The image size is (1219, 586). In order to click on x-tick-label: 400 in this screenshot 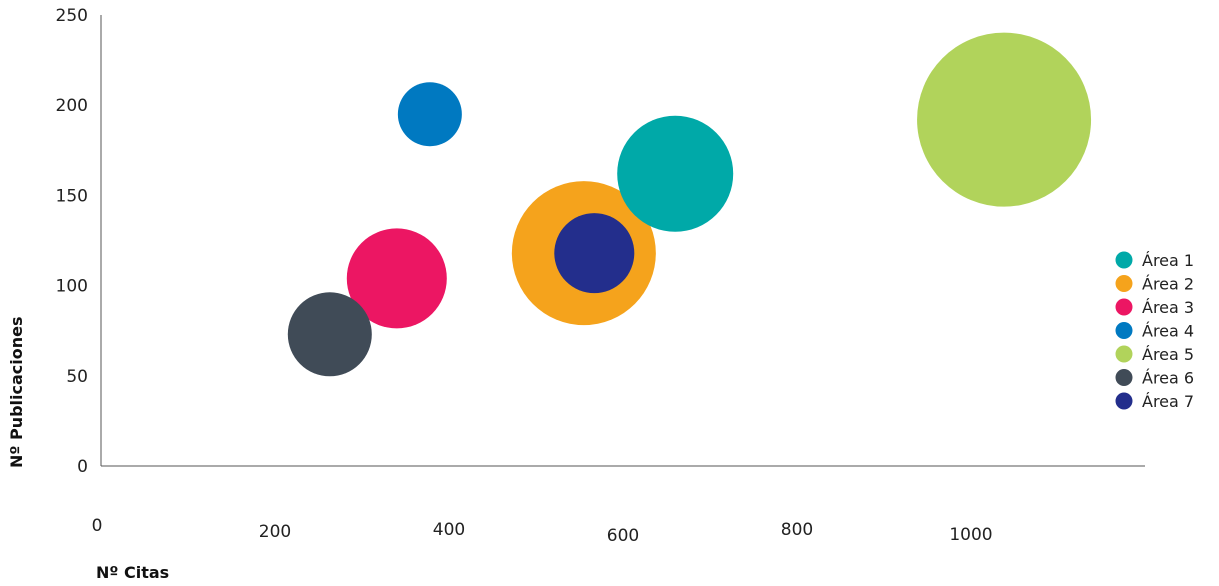, I will do `click(449, 530)`.